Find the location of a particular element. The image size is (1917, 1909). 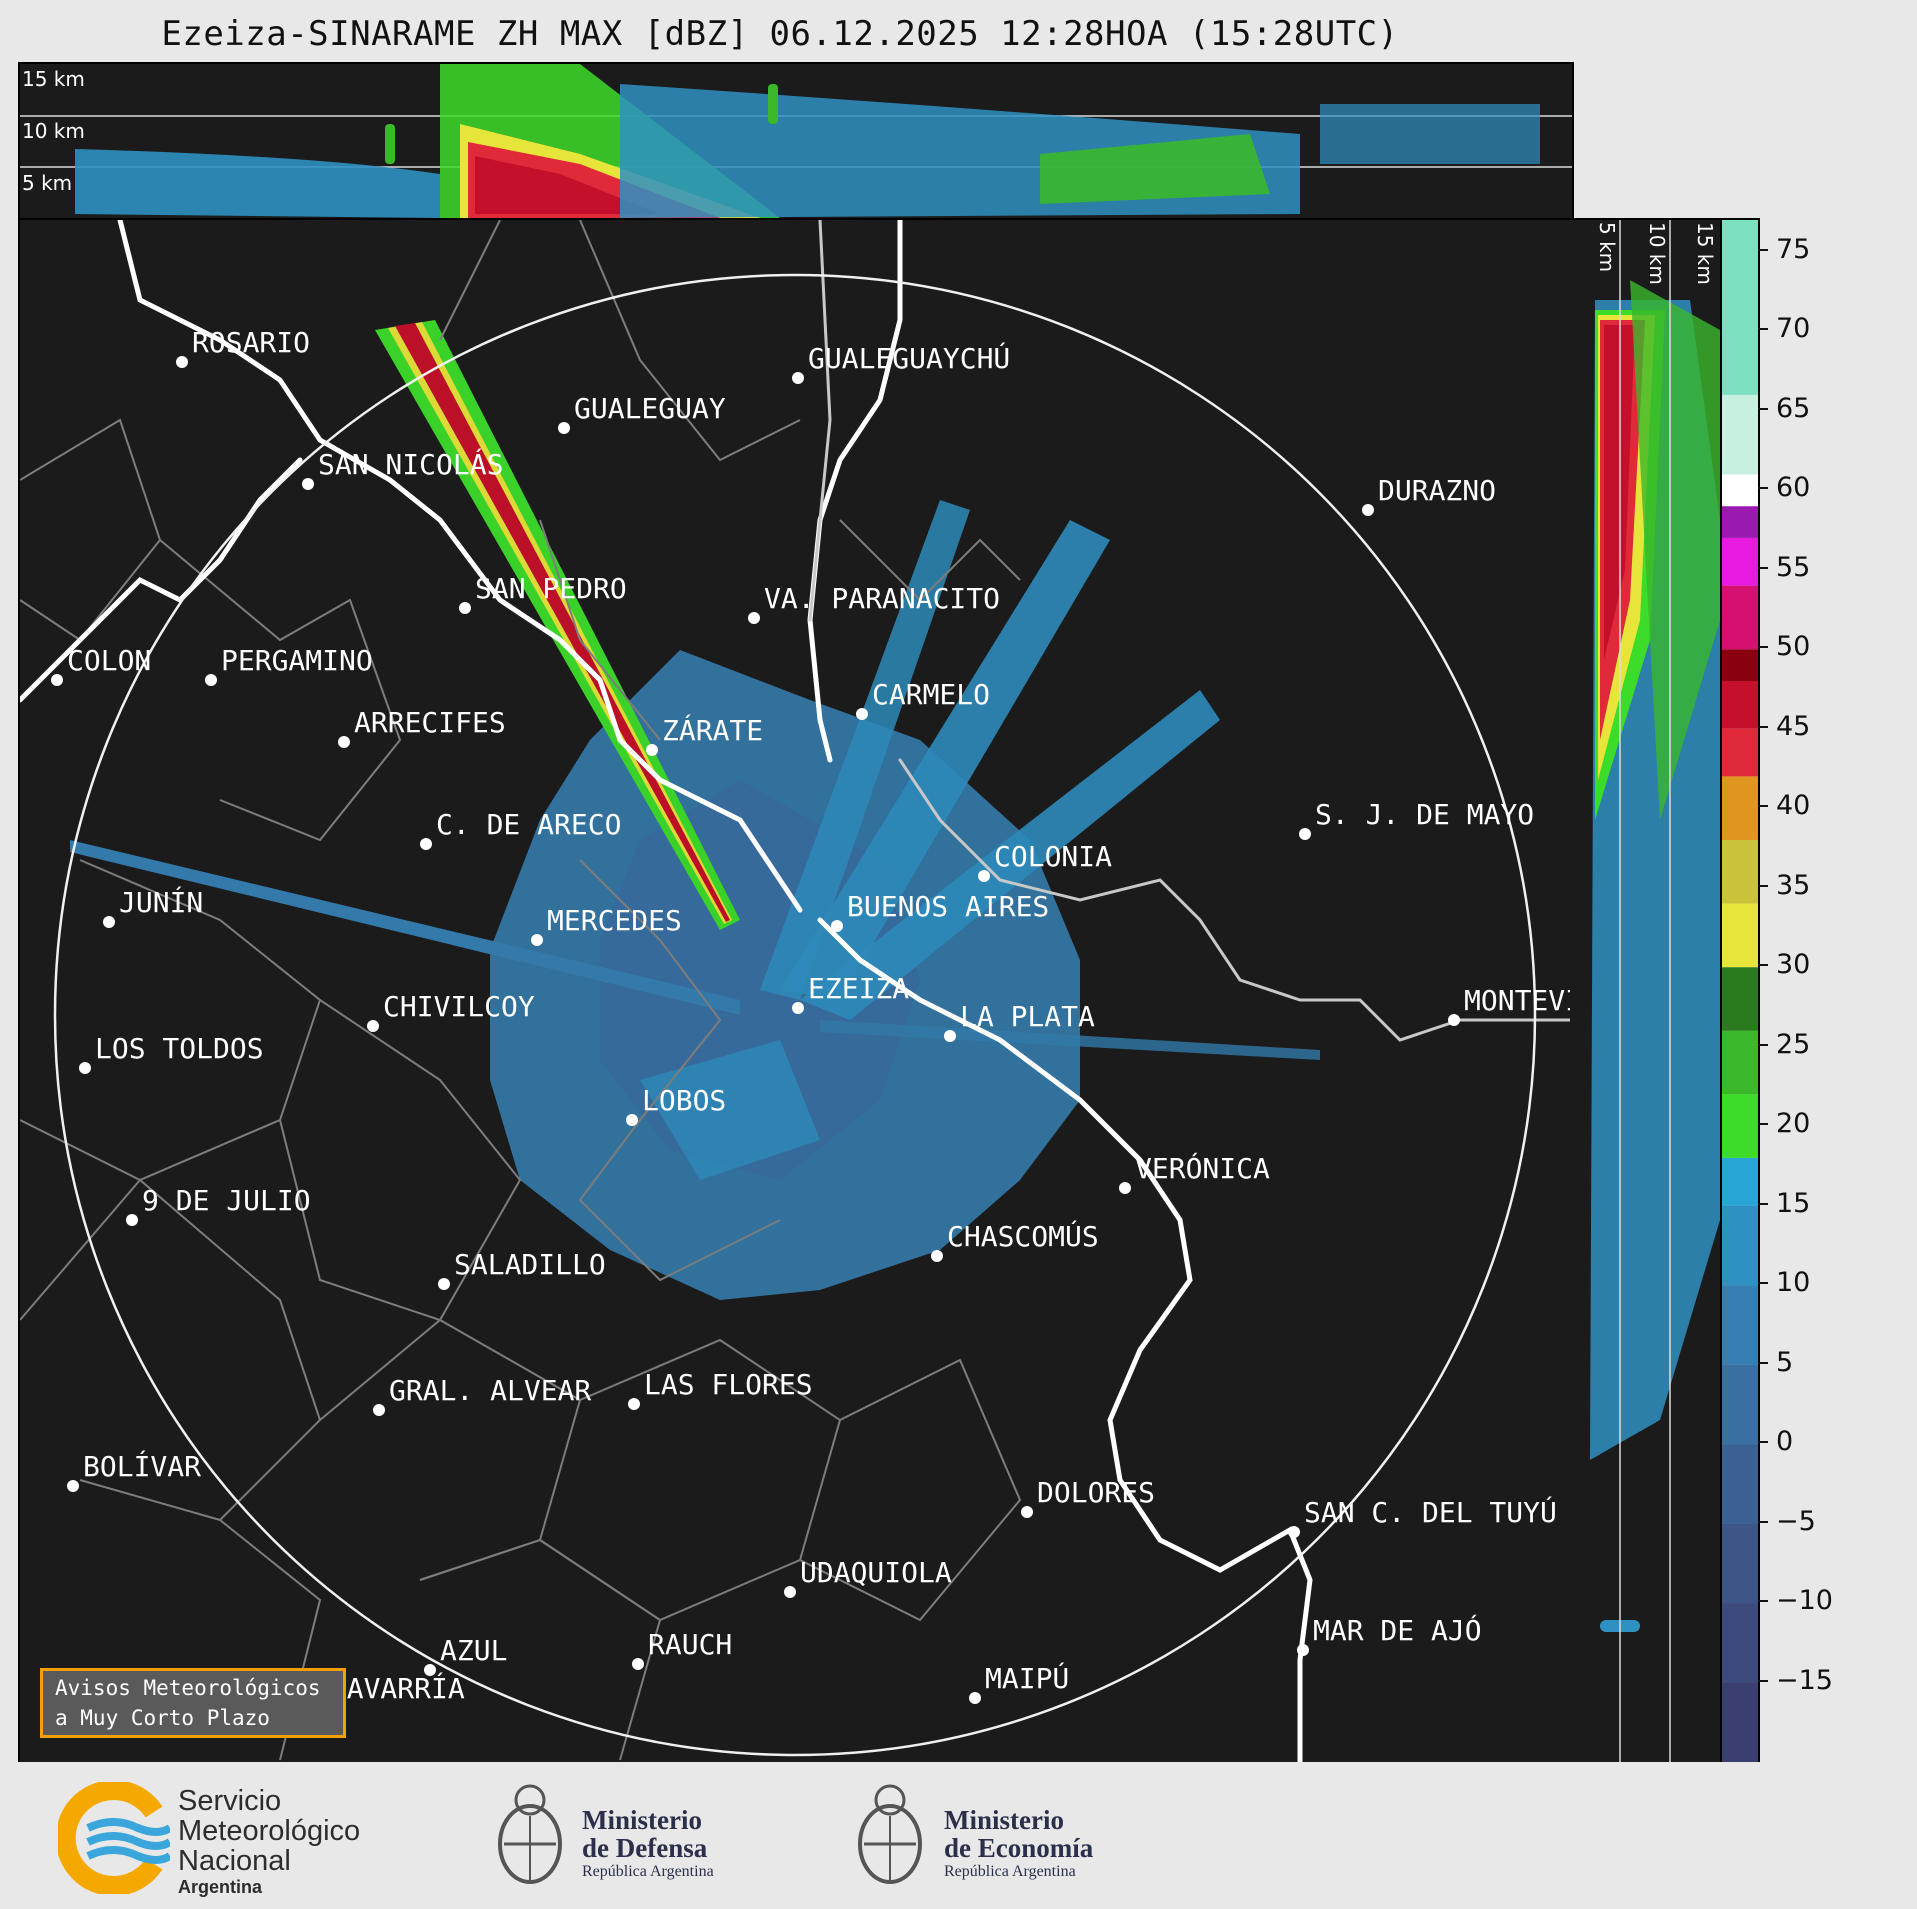

city-marker: CHIVILCOY is located at coordinates (451, 1011).